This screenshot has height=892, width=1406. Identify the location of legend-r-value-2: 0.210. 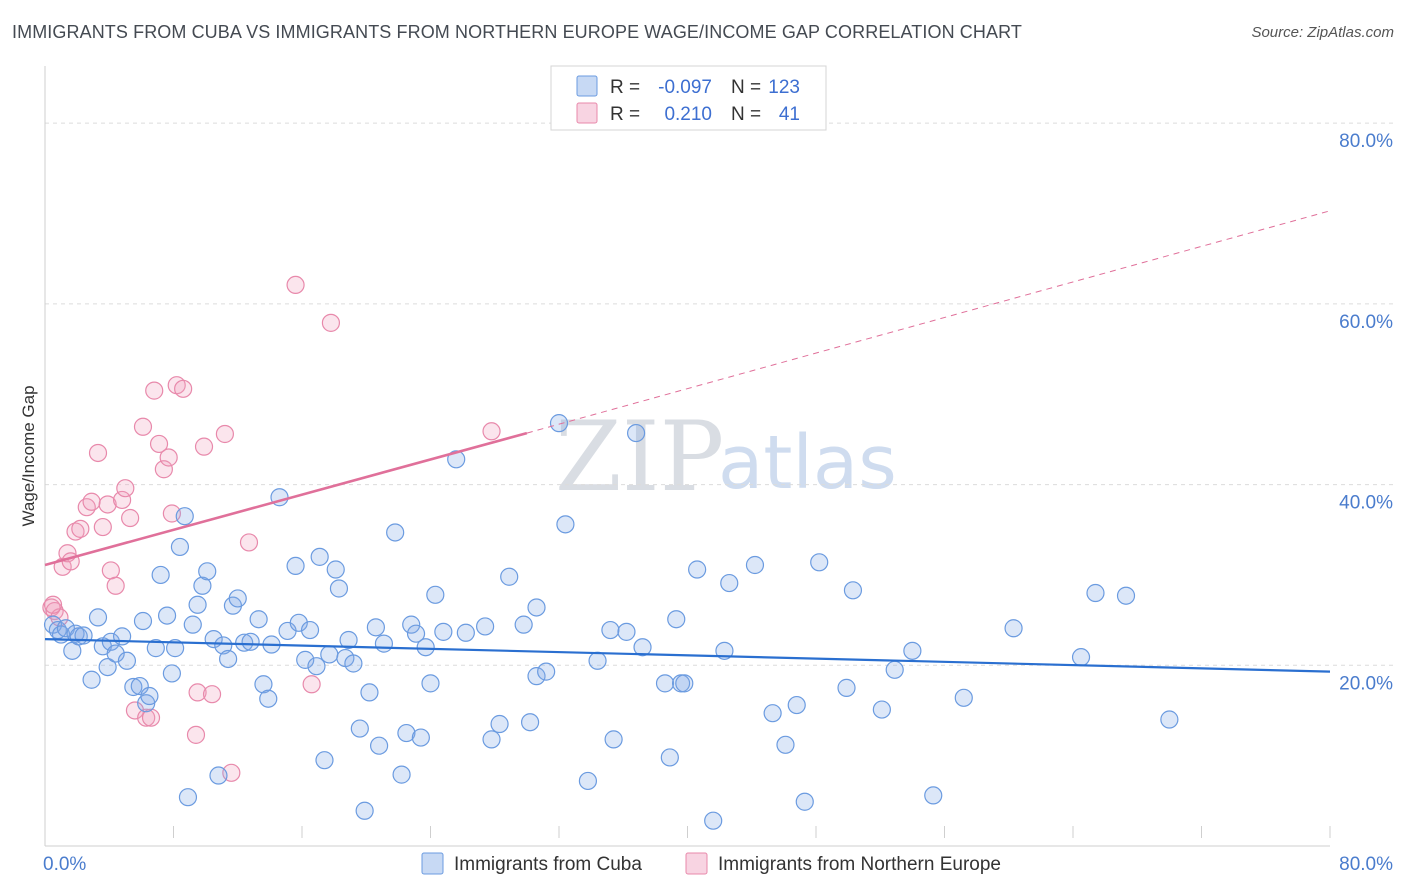
(688, 114).